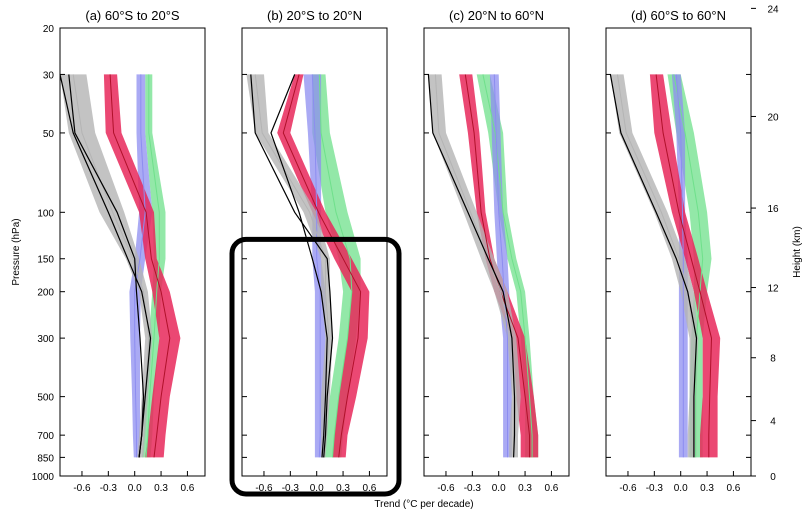 Image resolution: width=810 pixels, height=519 pixels. Describe the element at coordinates (49, 134) in the screenshot. I see `pressure-tick-label: 50` at that location.